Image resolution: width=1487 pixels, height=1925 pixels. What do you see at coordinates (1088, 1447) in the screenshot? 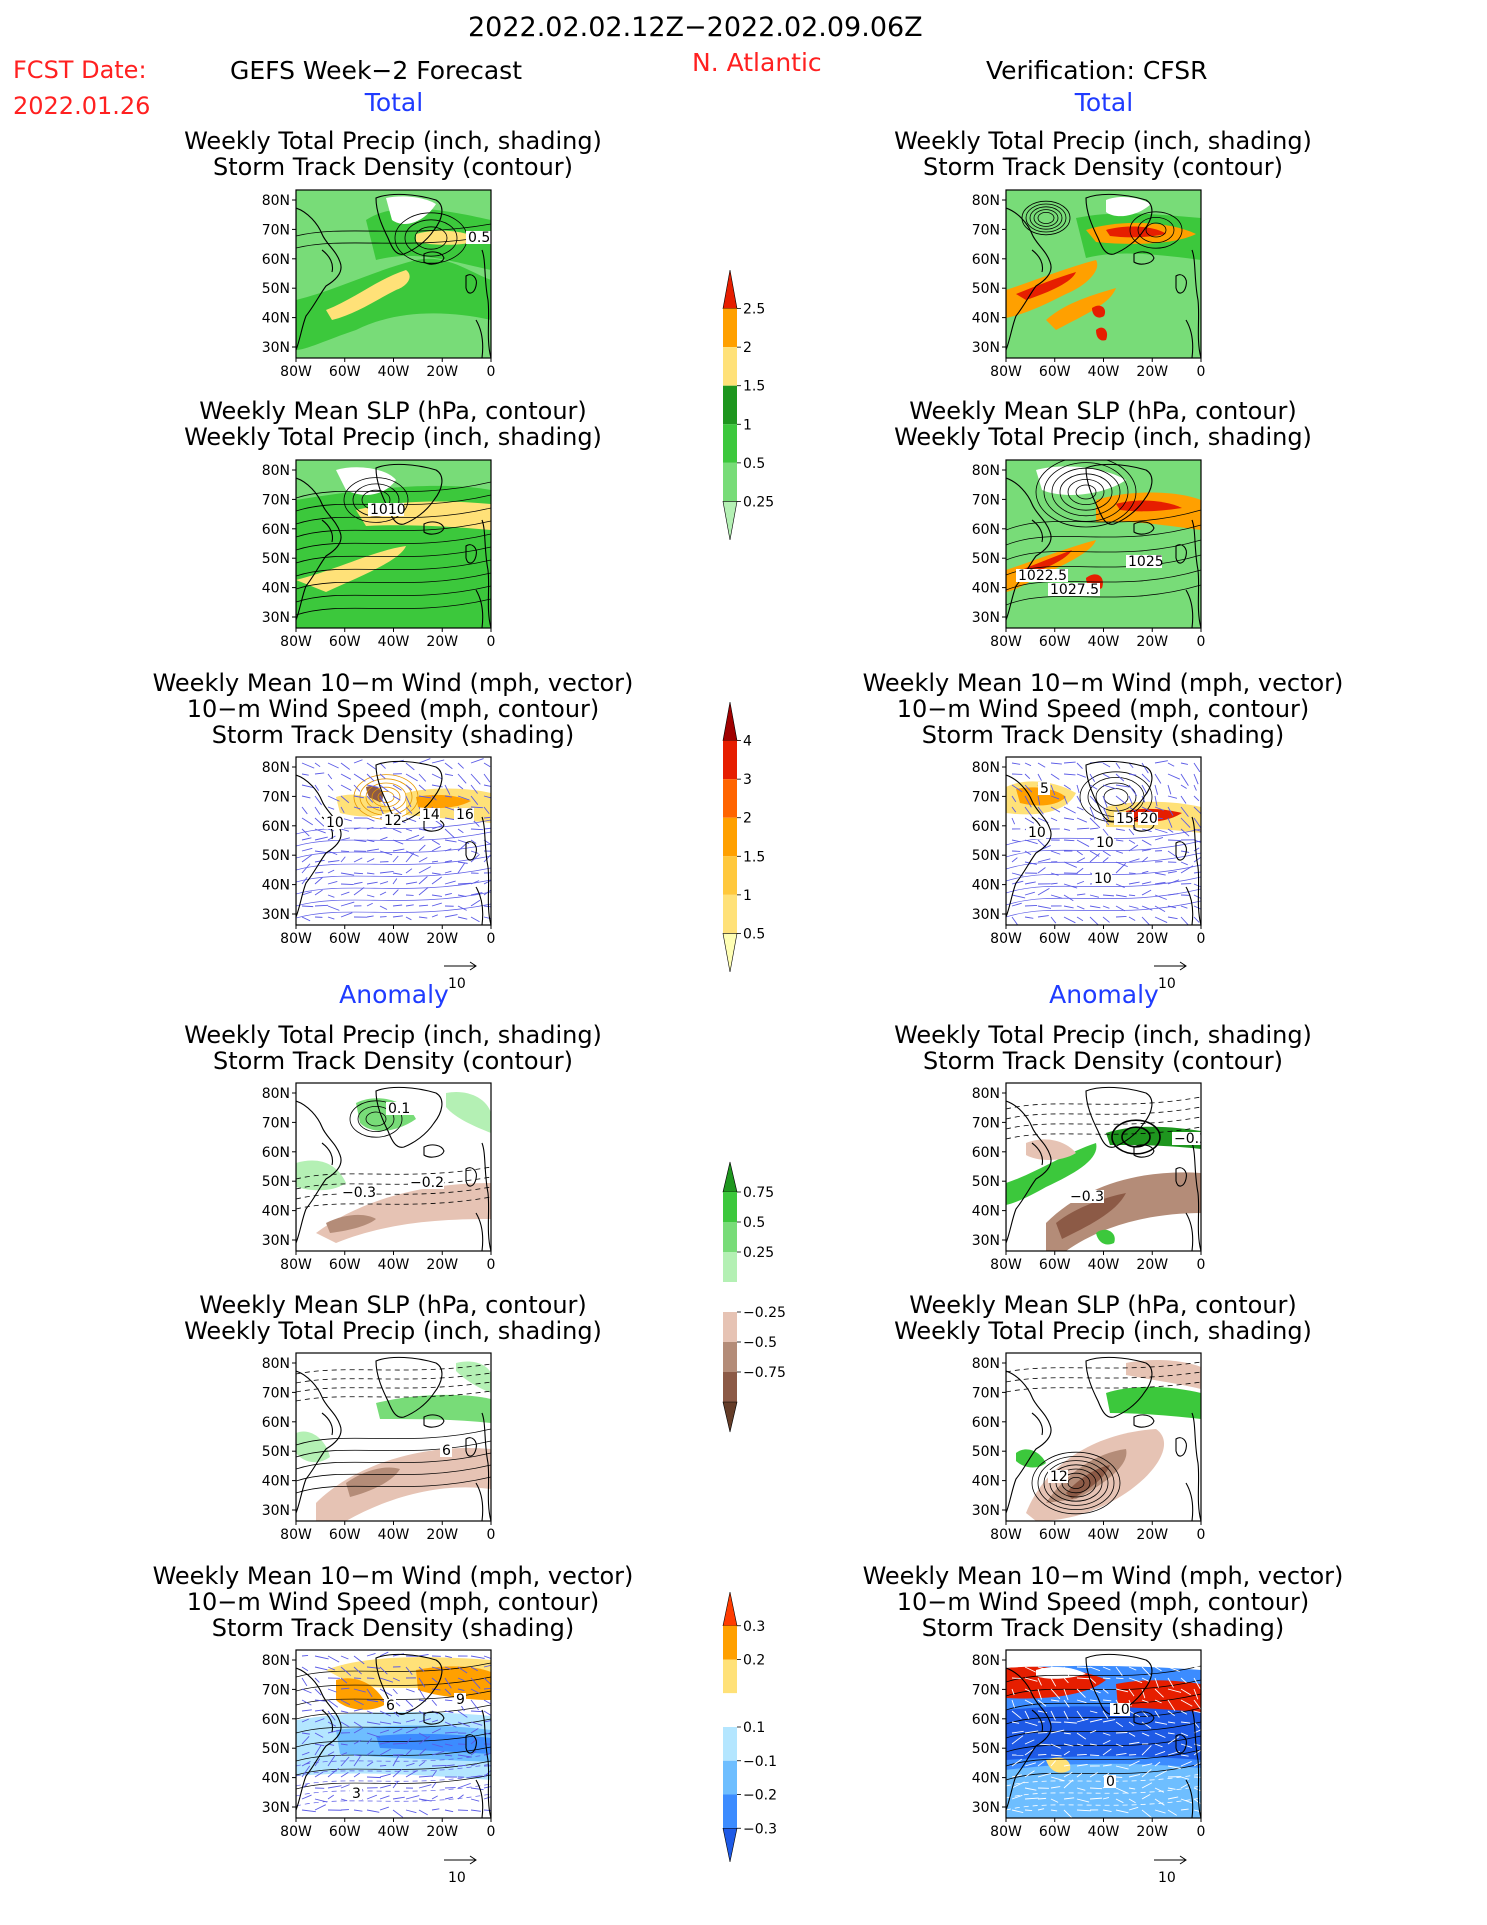
I see `map-verification-slp-anomaly: 12 80N 70N 60N 50N 40N 30N 80W 60W 40W 20W 0` at bounding box center [1088, 1447].